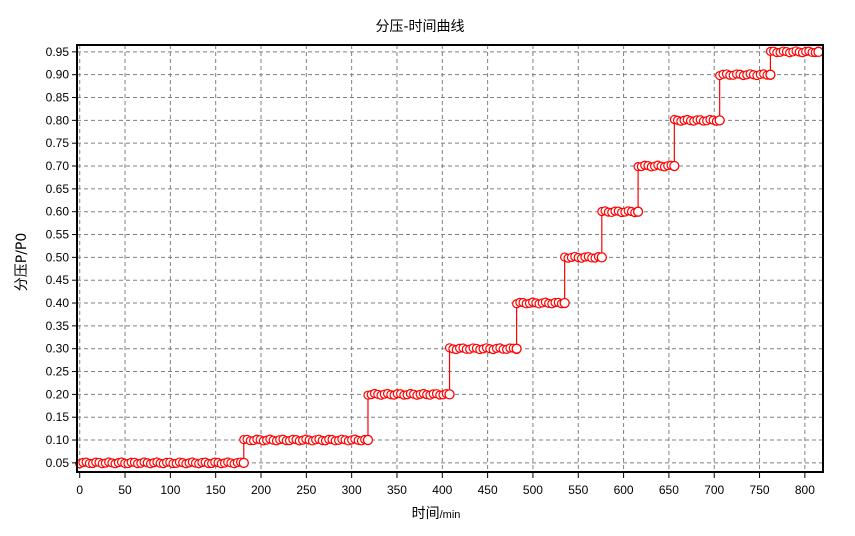  What do you see at coordinates (58, 463) in the screenshot?
I see `y-tick-label: 0.05` at bounding box center [58, 463].